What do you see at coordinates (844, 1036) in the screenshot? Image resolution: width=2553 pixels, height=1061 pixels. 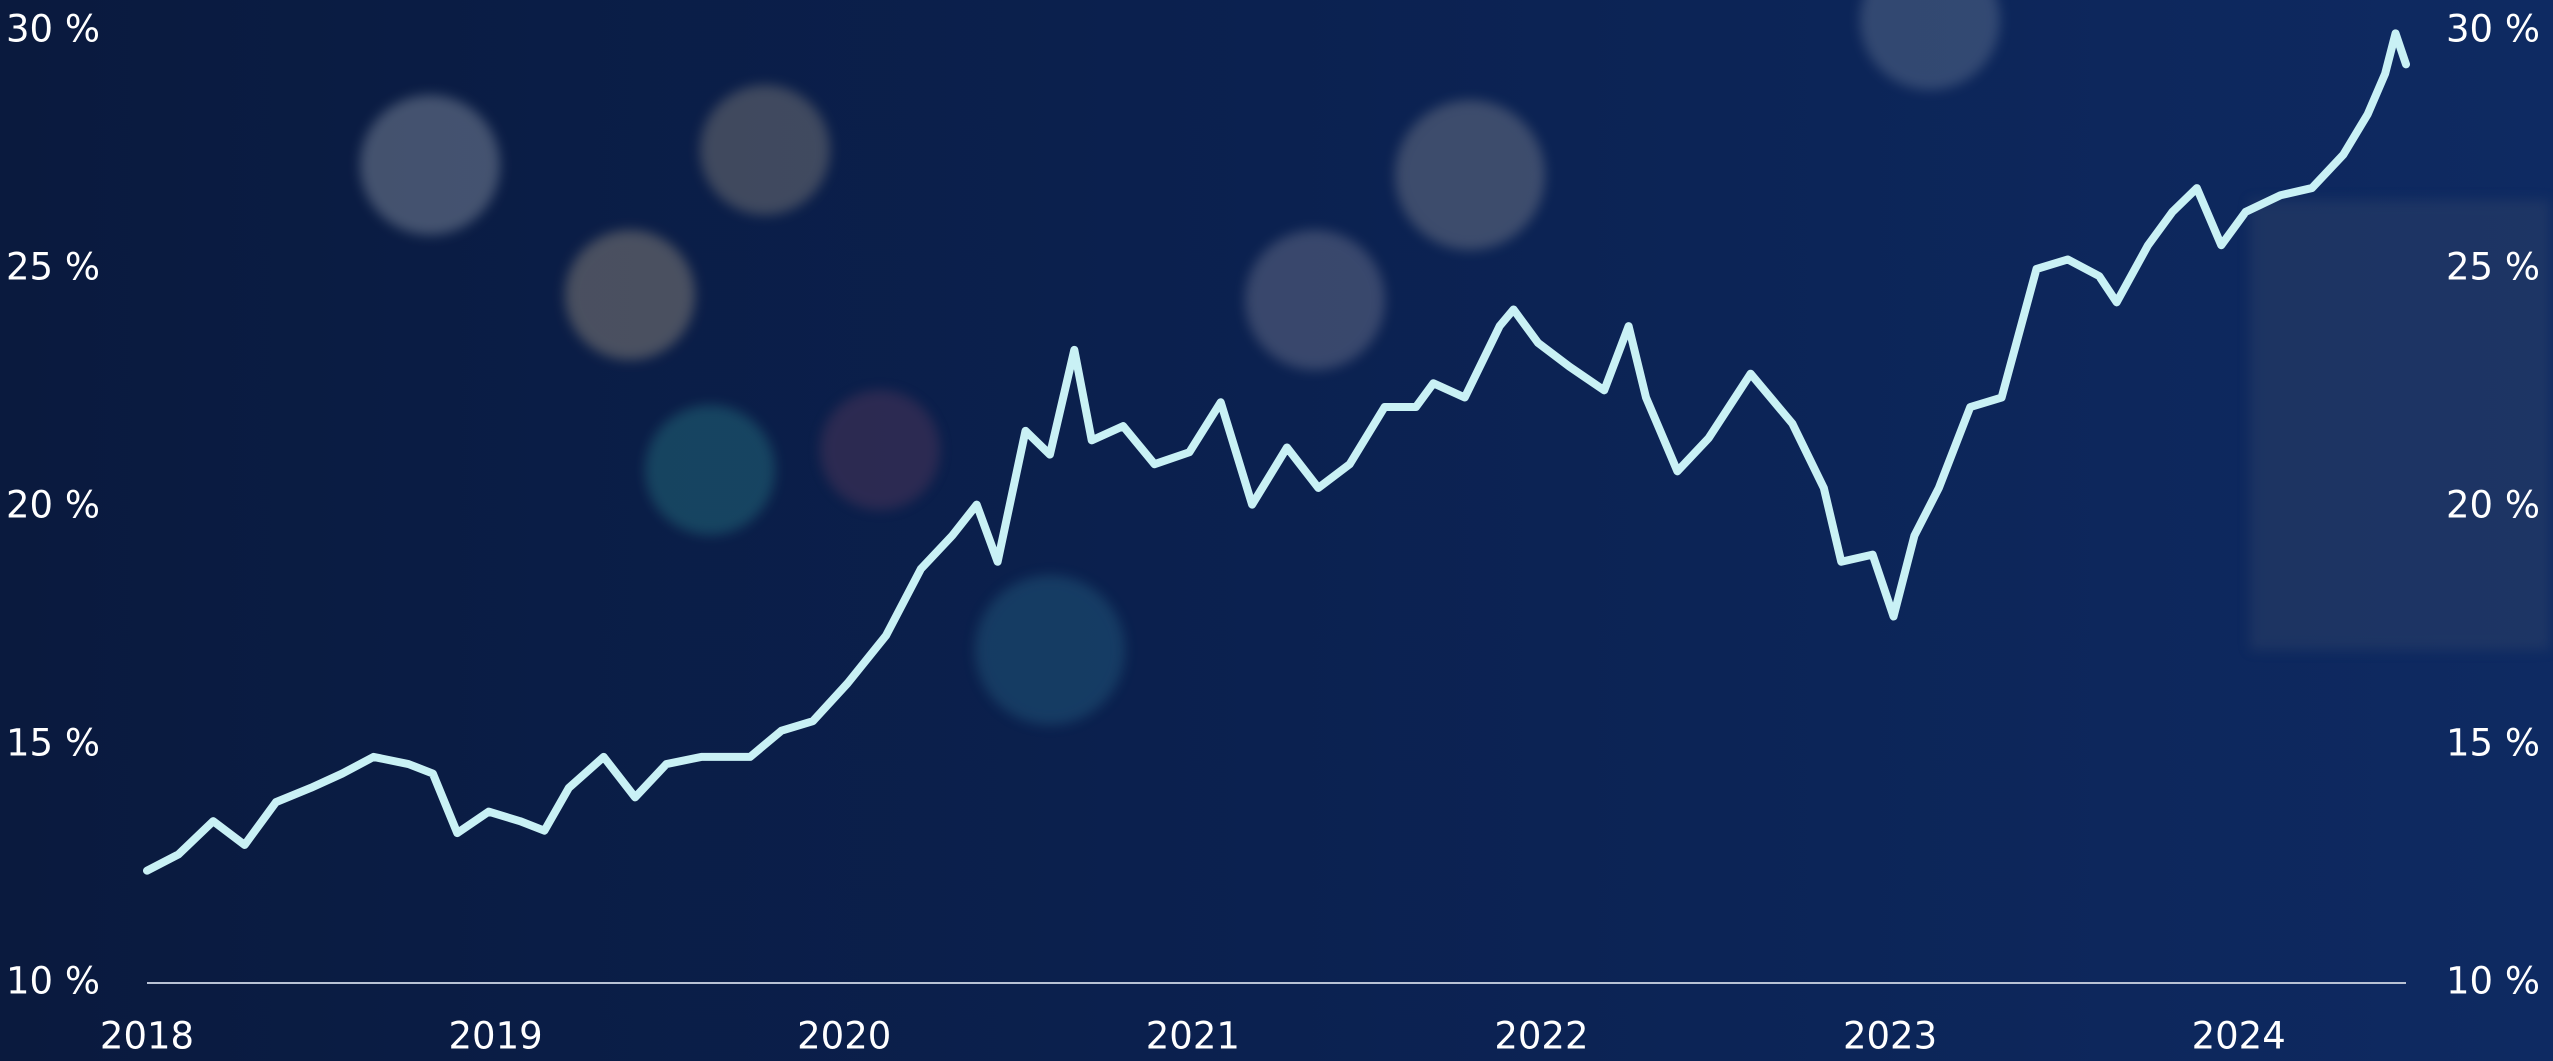 I see `x-tick-label: 2020` at bounding box center [844, 1036].